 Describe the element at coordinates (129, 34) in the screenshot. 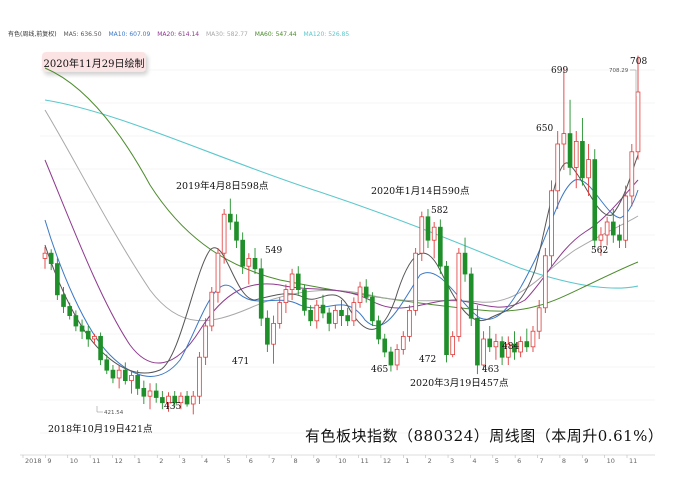

I see `legend-ma10: MA10: 607.09` at that location.